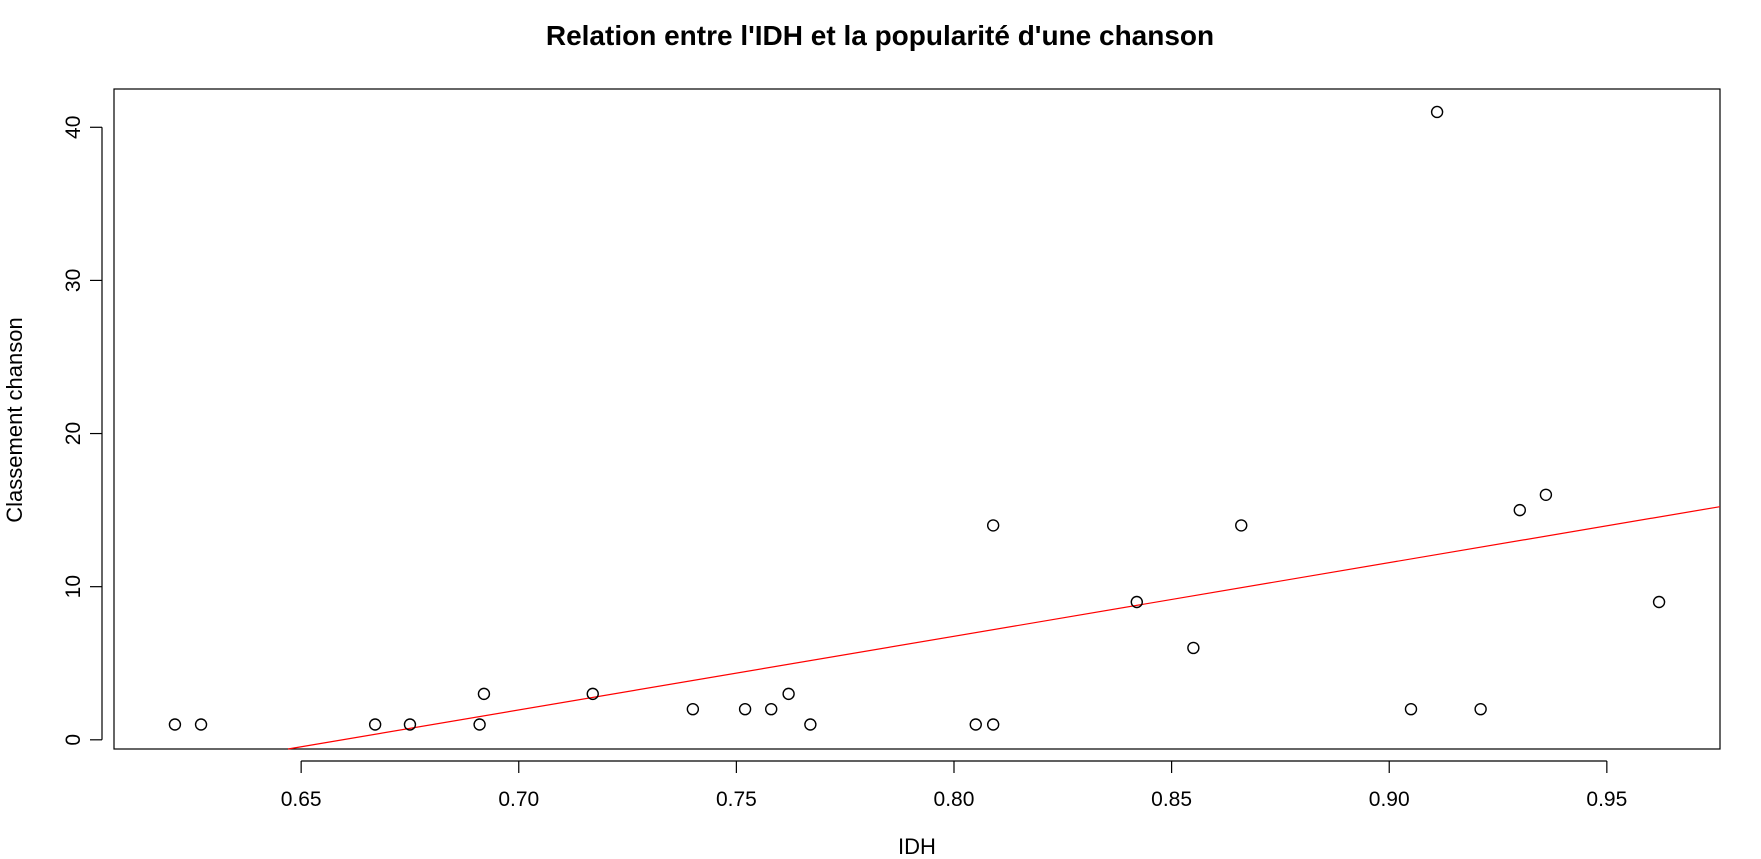 The image size is (1761, 859). Describe the element at coordinates (954, 785) in the screenshot. I see `x-axis: 0.65 0.70 0.75 0.80 0.85 0.90 0.95` at that location.